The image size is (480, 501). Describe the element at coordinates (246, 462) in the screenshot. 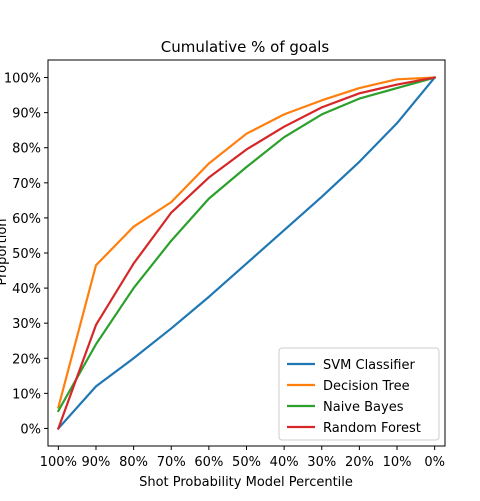

I see `x-tick-label: 50%` at that location.